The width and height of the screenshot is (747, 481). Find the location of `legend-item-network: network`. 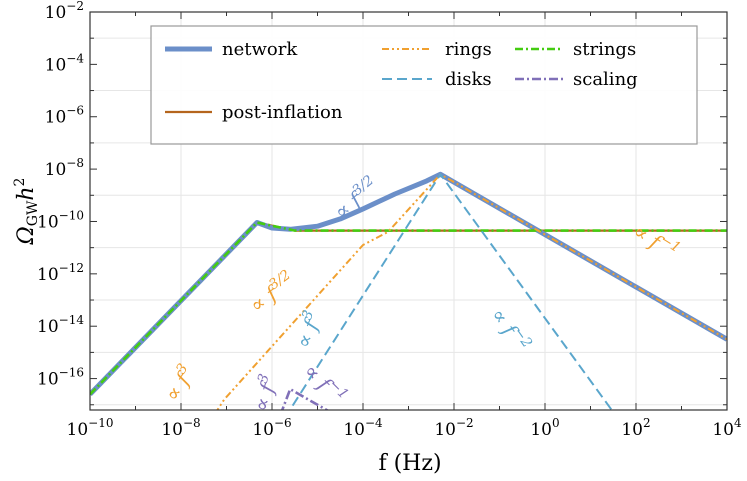

legend-item-network: network is located at coordinates (231, 49).